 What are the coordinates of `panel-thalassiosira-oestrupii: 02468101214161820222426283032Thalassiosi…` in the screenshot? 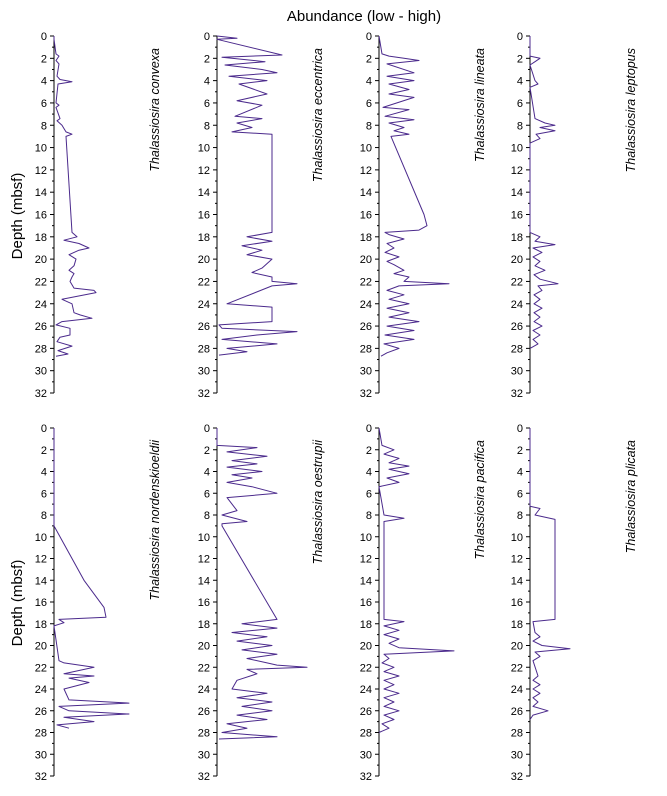 It's located at (261, 603).